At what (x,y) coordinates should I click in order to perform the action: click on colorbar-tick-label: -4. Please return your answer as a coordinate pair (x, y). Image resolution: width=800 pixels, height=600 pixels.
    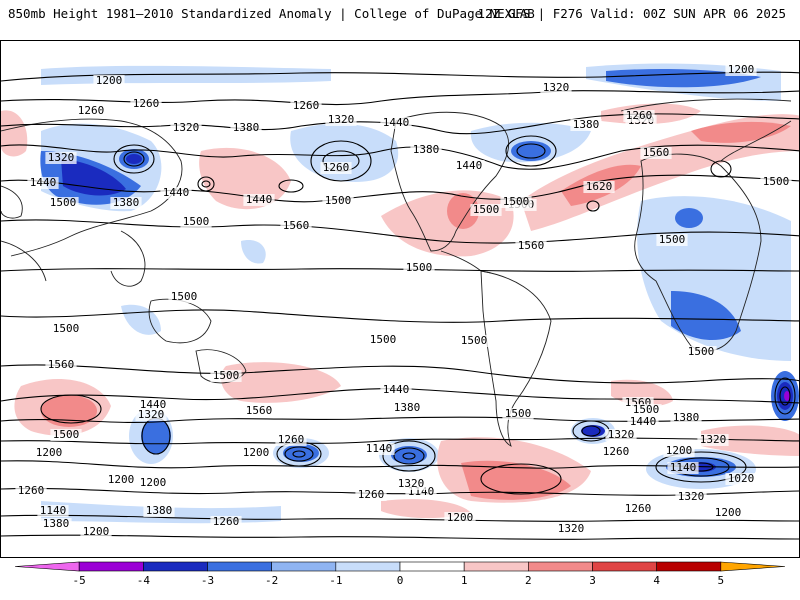
    Looking at the image, I should click on (143, 580).